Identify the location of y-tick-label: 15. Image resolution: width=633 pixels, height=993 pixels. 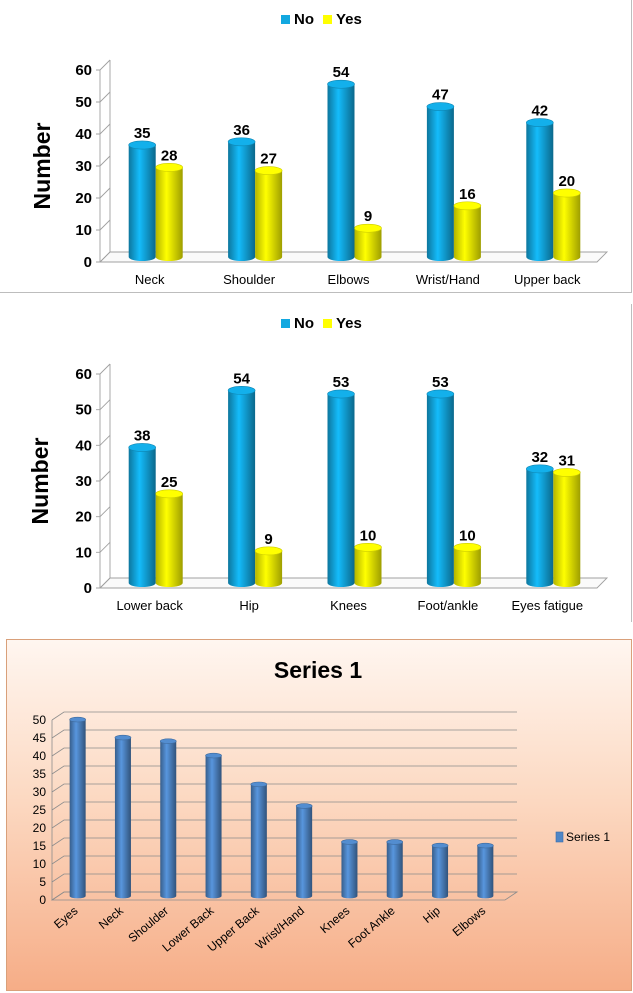
(40, 846).